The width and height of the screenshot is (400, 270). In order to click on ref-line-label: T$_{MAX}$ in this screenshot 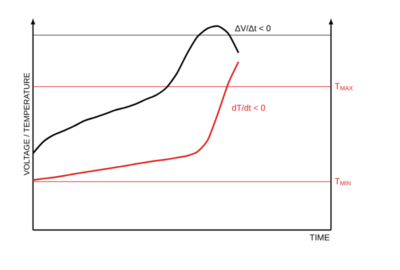, I will do `click(343, 86)`.